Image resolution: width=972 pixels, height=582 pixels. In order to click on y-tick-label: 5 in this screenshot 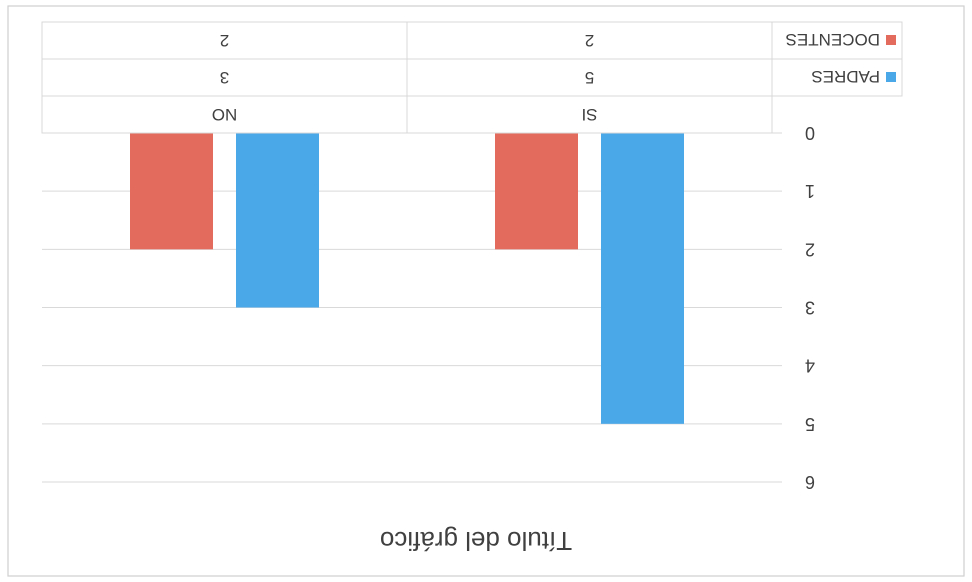, I will do `click(810, 424)`.